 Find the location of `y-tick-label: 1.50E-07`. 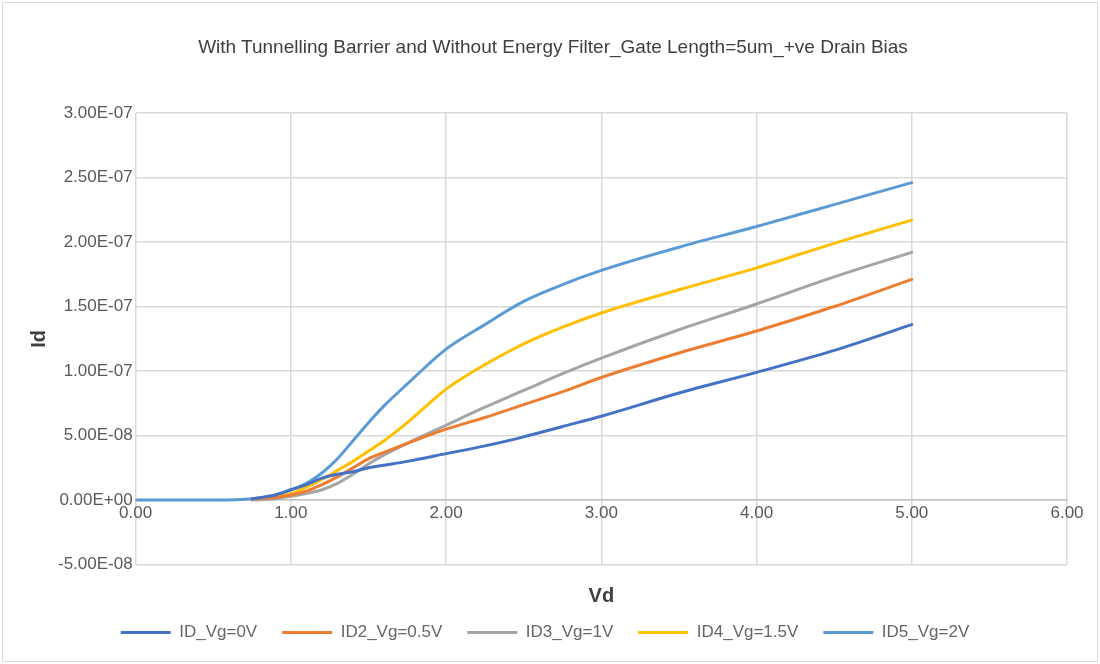

y-tick-label: 1.50E-07 is located at coordinates (98, 306).